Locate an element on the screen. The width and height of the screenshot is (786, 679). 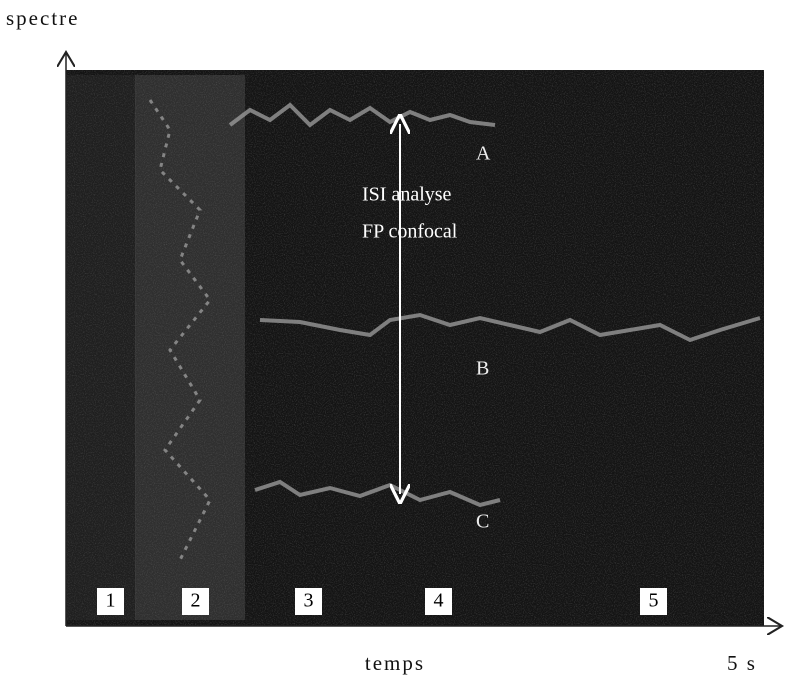
annotation-line: ISI analyse is located at coordinates (407, 195).